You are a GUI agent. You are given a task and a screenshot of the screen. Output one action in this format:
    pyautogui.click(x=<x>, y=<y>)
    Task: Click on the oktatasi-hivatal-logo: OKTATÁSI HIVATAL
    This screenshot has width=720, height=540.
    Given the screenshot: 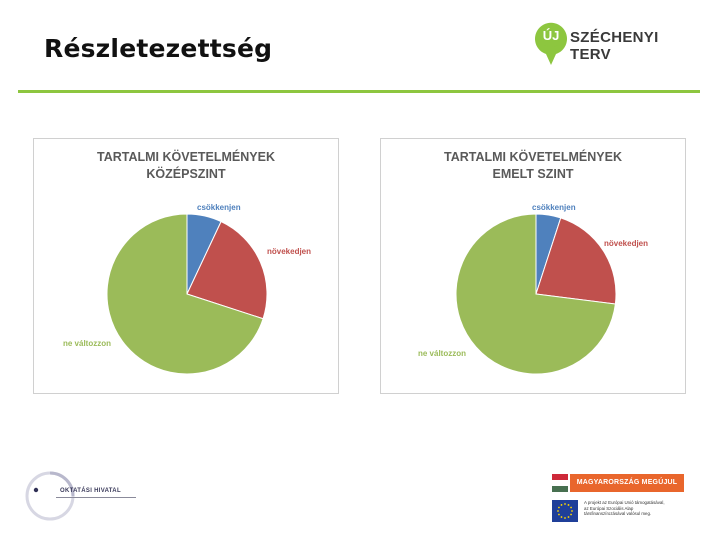 What is the action you would take?
    pyautogui.click(x=79, y=498)
    